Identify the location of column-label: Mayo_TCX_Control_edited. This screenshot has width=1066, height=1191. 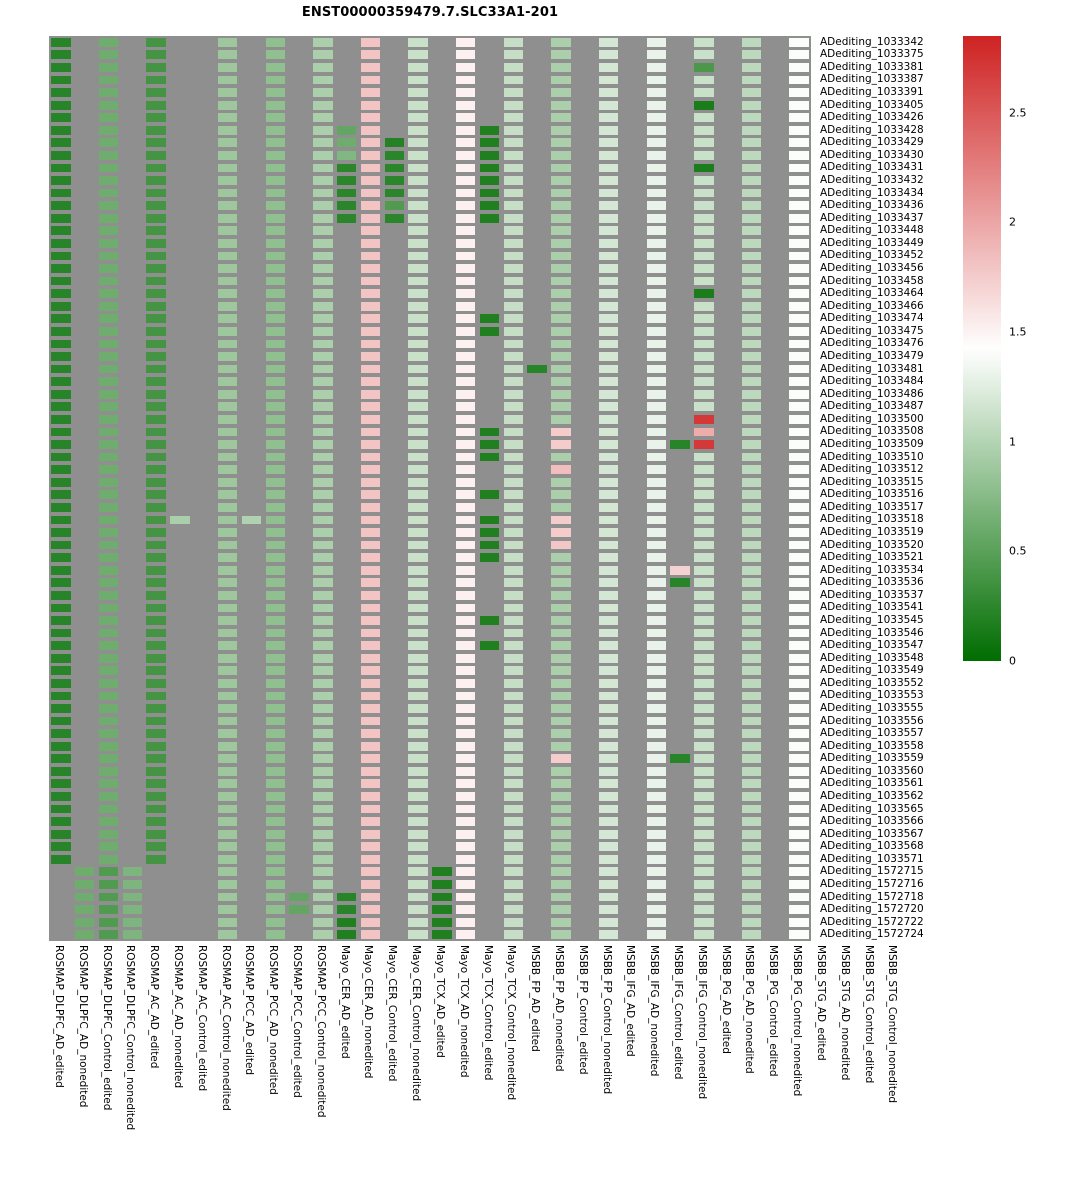
(487, 1013).